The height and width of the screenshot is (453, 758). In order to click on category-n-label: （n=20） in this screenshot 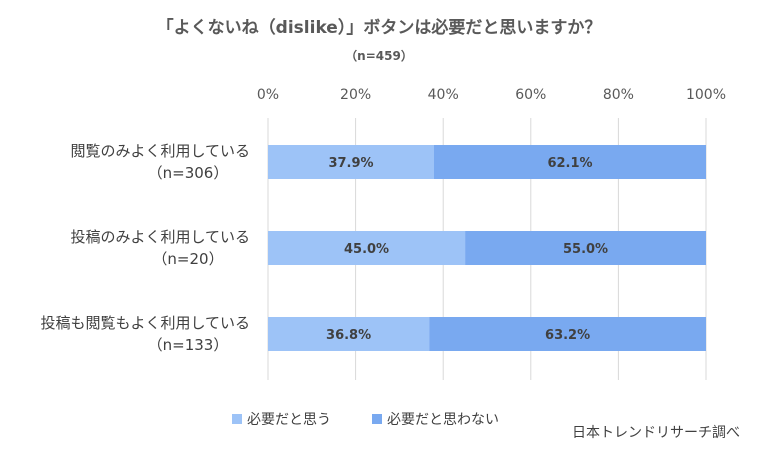, I will do `click(187, 259)`.